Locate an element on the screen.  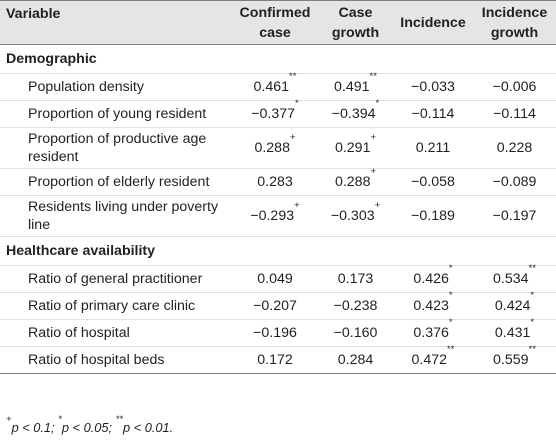
cell-incidence-growth: −0.006 is located at coordinates (514, 87).